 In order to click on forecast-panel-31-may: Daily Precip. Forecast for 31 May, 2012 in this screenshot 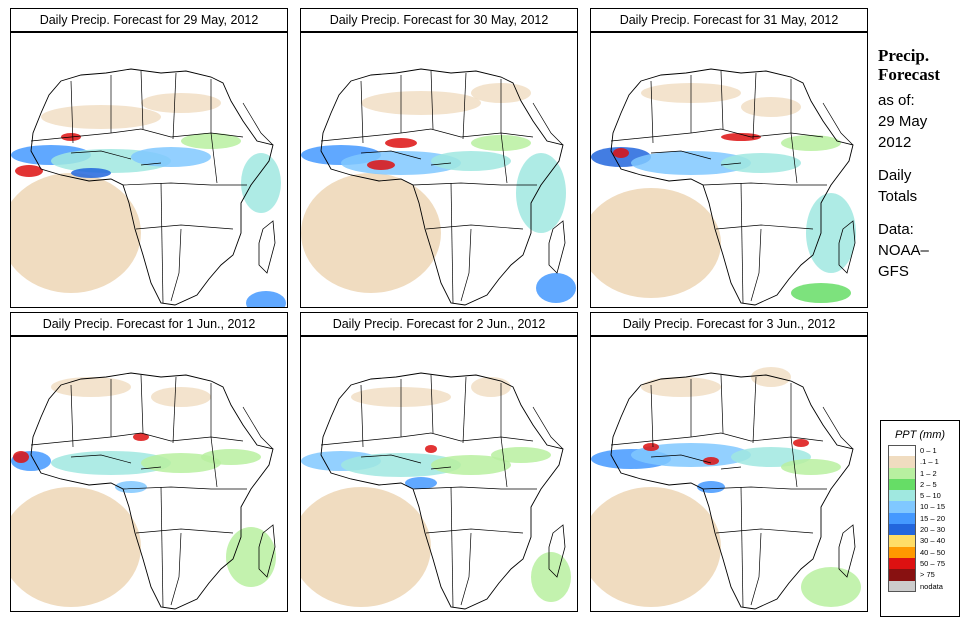, I will do `click(729, 158)`.